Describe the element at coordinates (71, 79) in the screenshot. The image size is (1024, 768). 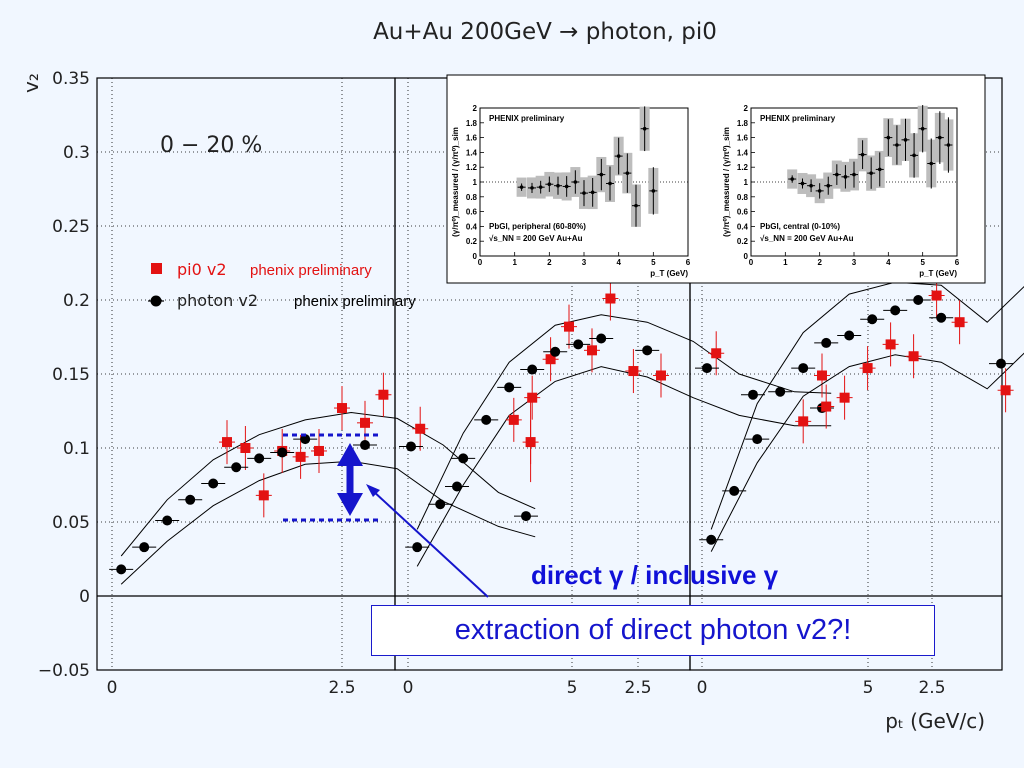
I see `y-tick-label: 0.35` at that location.